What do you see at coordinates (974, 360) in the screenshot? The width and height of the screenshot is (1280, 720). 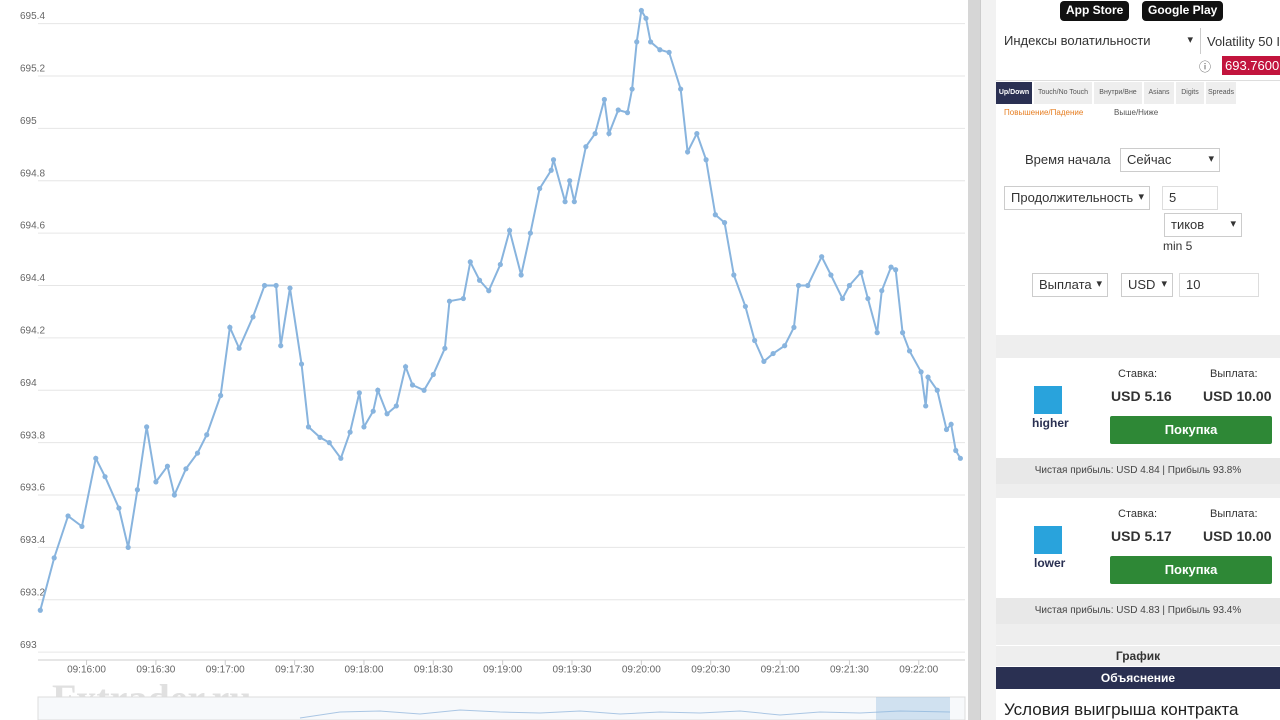 I see `scrollbar` at bounding box center [974, 360].